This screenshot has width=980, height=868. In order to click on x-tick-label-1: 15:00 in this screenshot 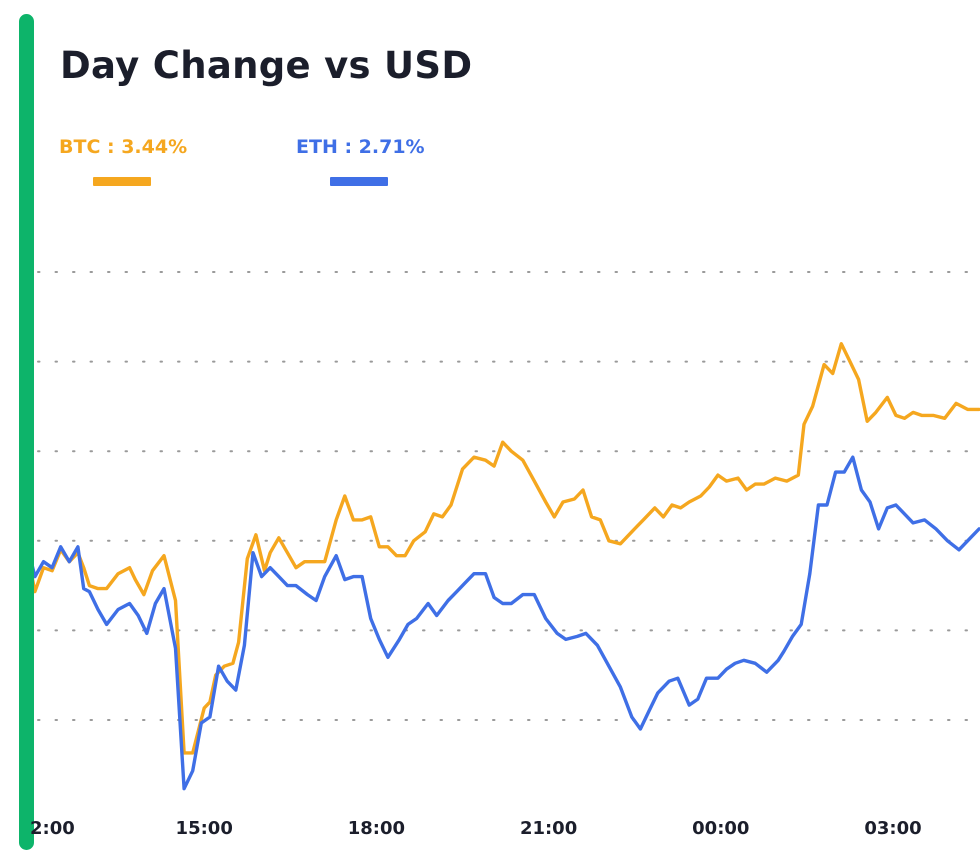, I will do `click(204, 828)`.